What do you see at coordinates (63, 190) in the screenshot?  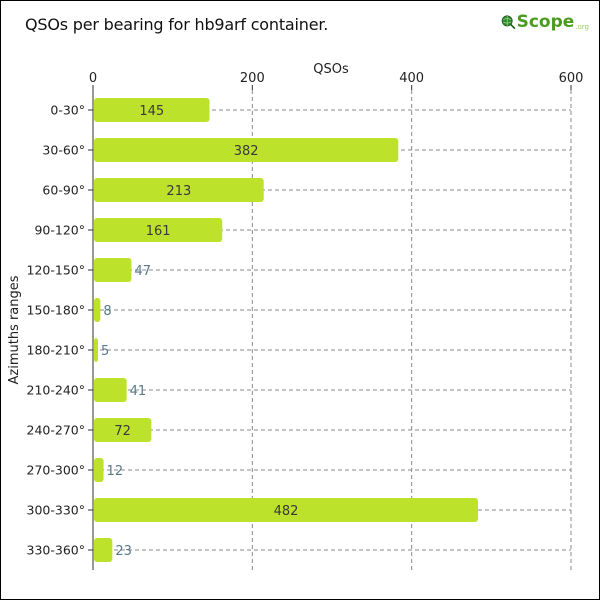 I see `y-tick-label: 60-90°` at bounding box center [63, 190].